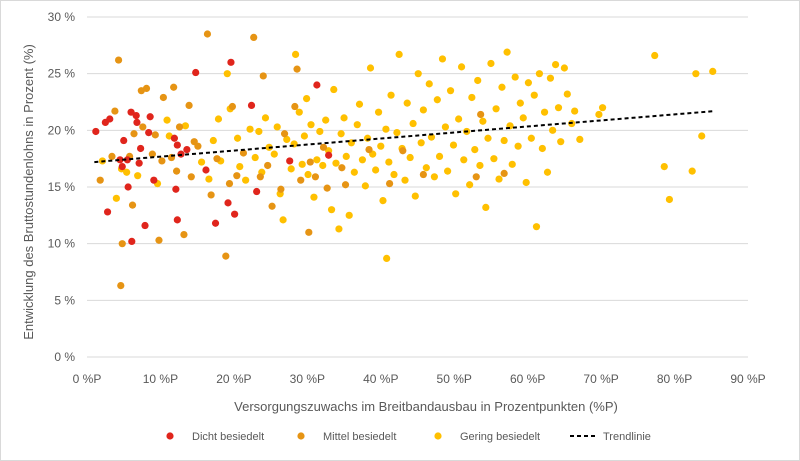 This screenshot has height=461, width=800. I want to click on trendline, so click(405, 137).